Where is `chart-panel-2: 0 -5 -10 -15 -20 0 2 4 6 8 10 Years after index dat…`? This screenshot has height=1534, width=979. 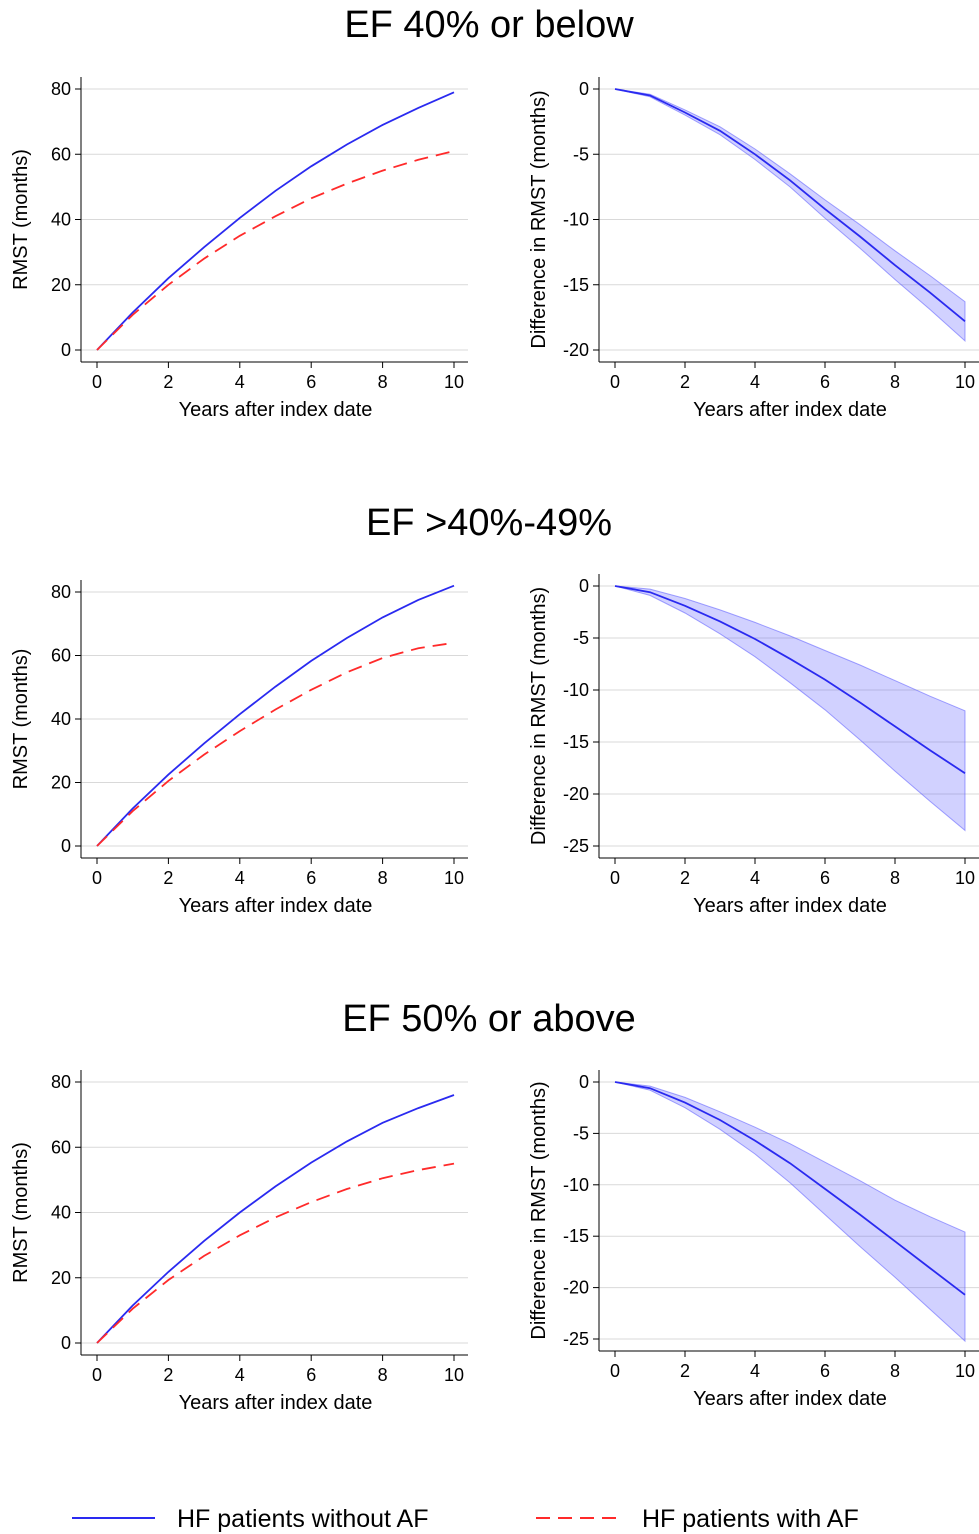
chart-panel-2: 0 -5 -10 -15 -20 0 2 4 6 8 10 Years after index dat… is located at coordinates (753, 249).